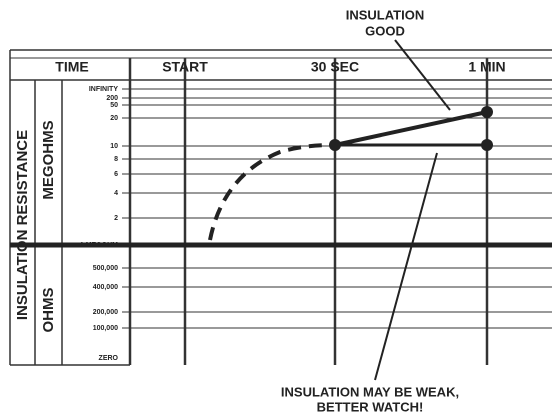 This screenshot has width=552, height=416. I want to click on scale-label: 10, so click(114, 146).